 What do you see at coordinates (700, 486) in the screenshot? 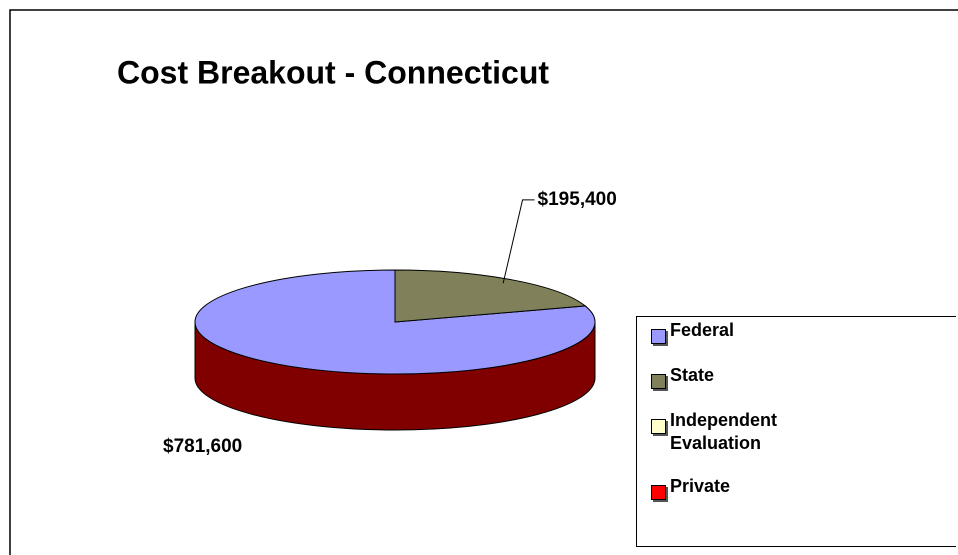
I see `legend-label: Private` at bounding box center [700, 486].